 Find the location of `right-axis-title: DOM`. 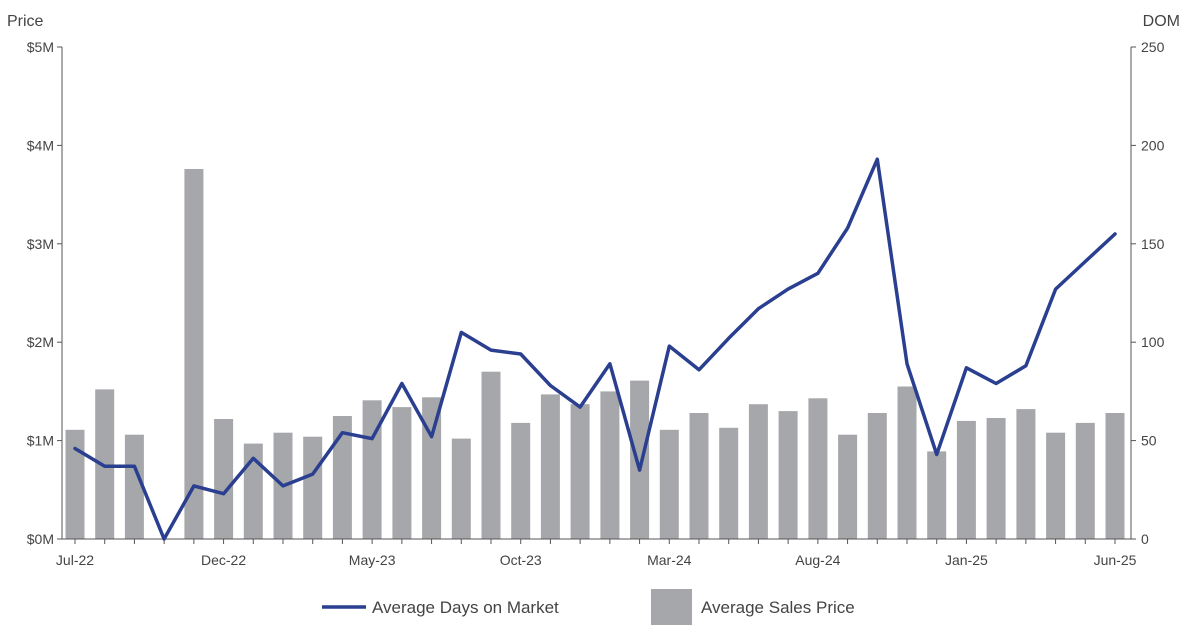

right-axis-title: DOM is located at coordinates (1161, 21).